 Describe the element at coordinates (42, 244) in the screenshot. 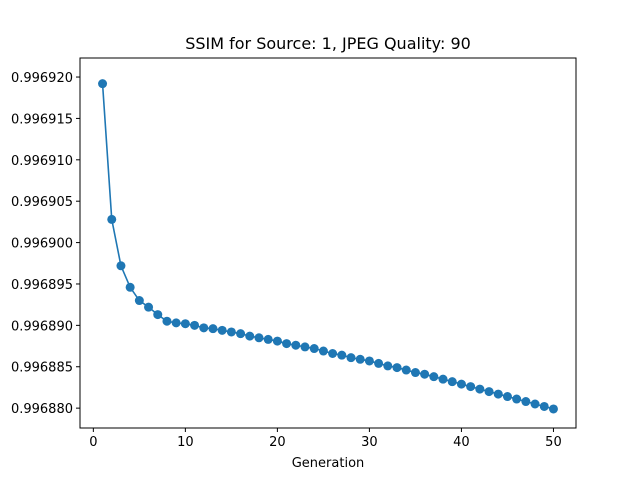

I see `y-tick-label: 0.996900` at that location.